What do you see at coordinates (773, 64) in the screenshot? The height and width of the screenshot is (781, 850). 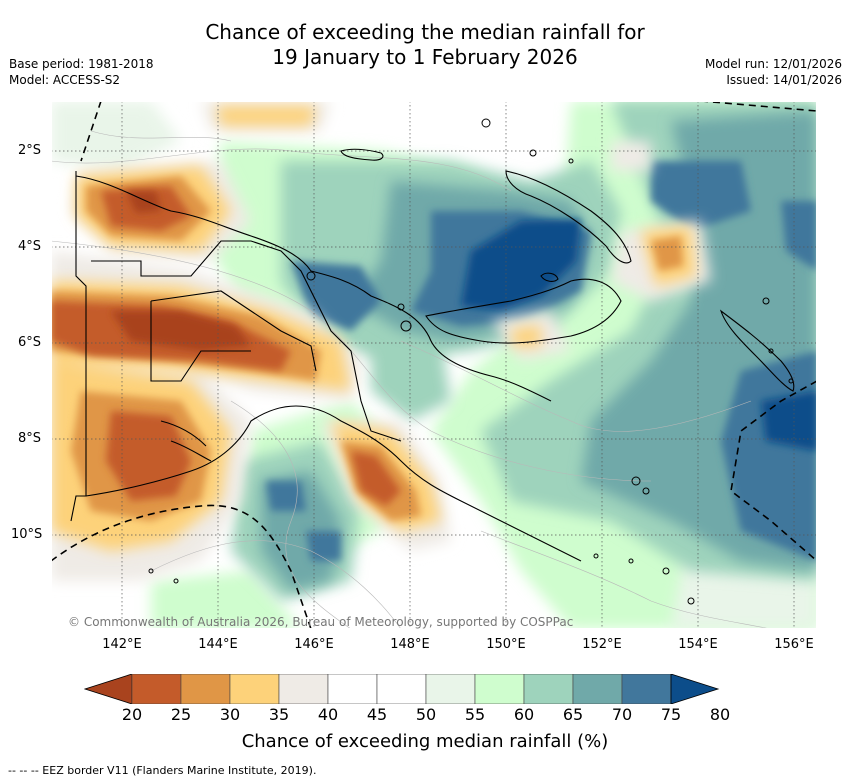 I see `model-run: Model run: 12/01/2026` at bounding box center [773, 64].